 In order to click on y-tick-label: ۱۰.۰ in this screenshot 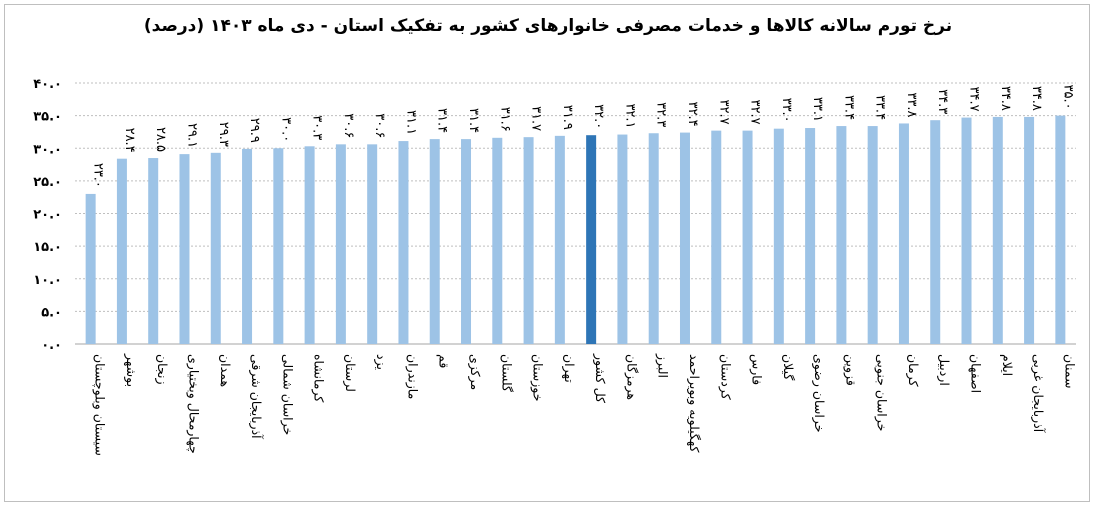, I will do `click(47, 280)`.